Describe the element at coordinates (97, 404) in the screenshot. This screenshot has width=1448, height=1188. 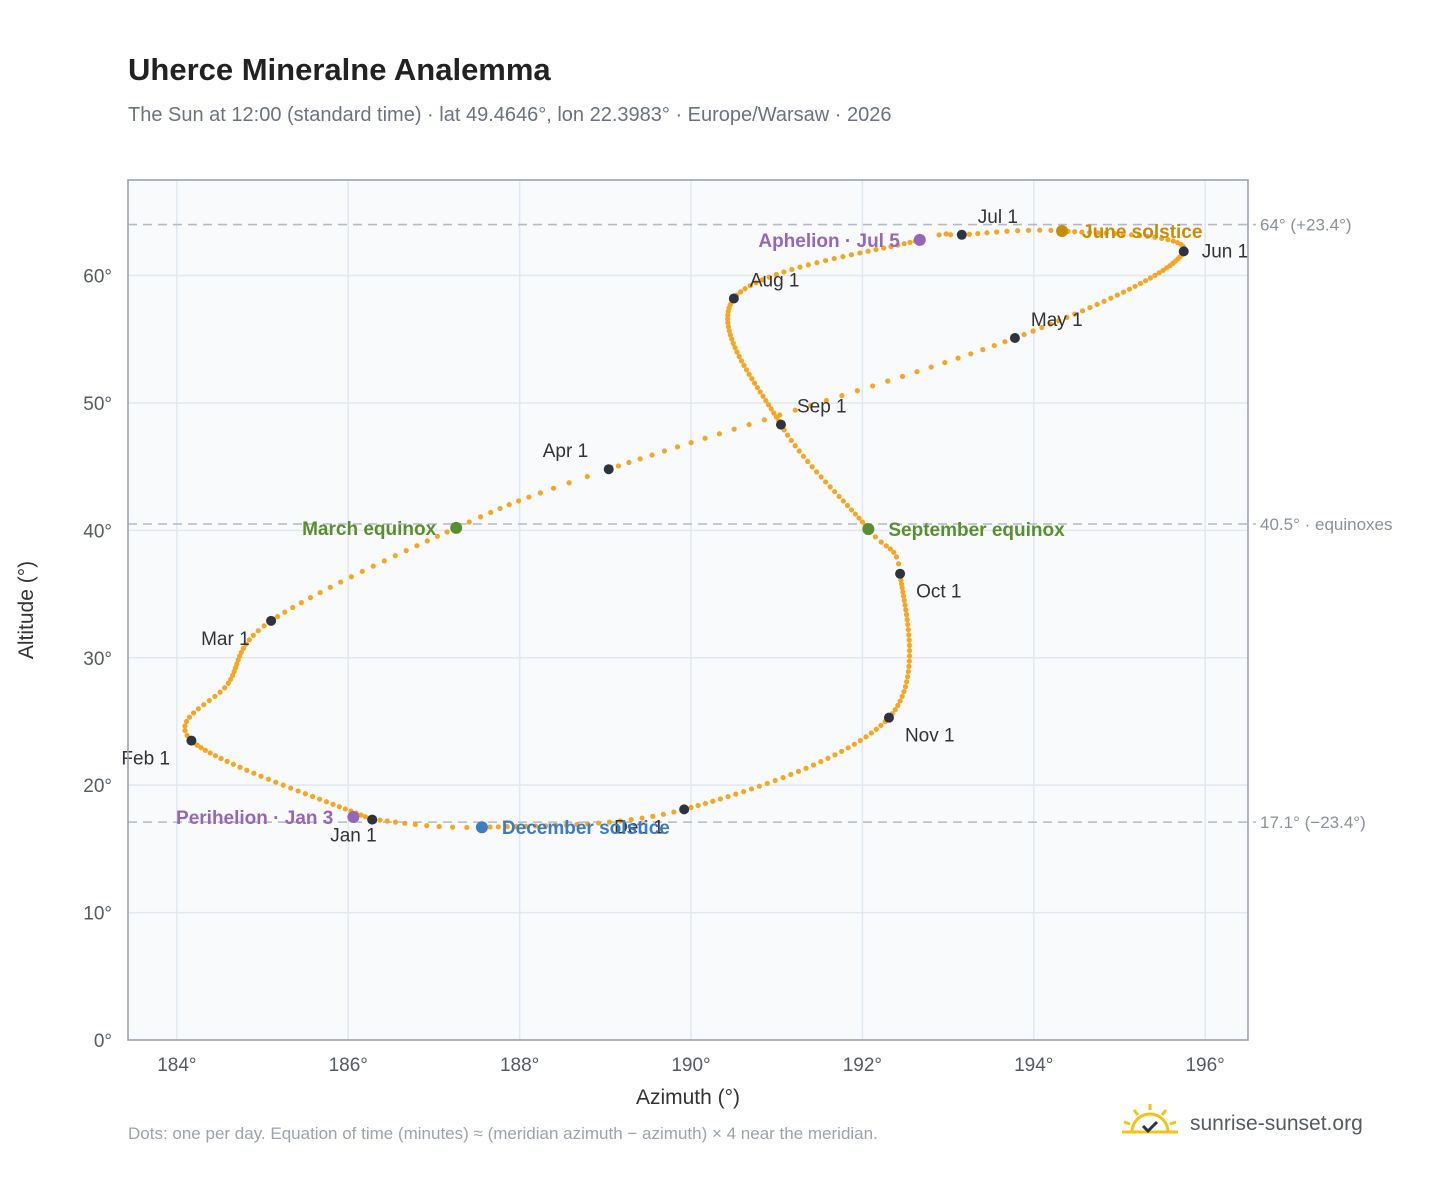
I see `y-tick-label: 50°` at that location.